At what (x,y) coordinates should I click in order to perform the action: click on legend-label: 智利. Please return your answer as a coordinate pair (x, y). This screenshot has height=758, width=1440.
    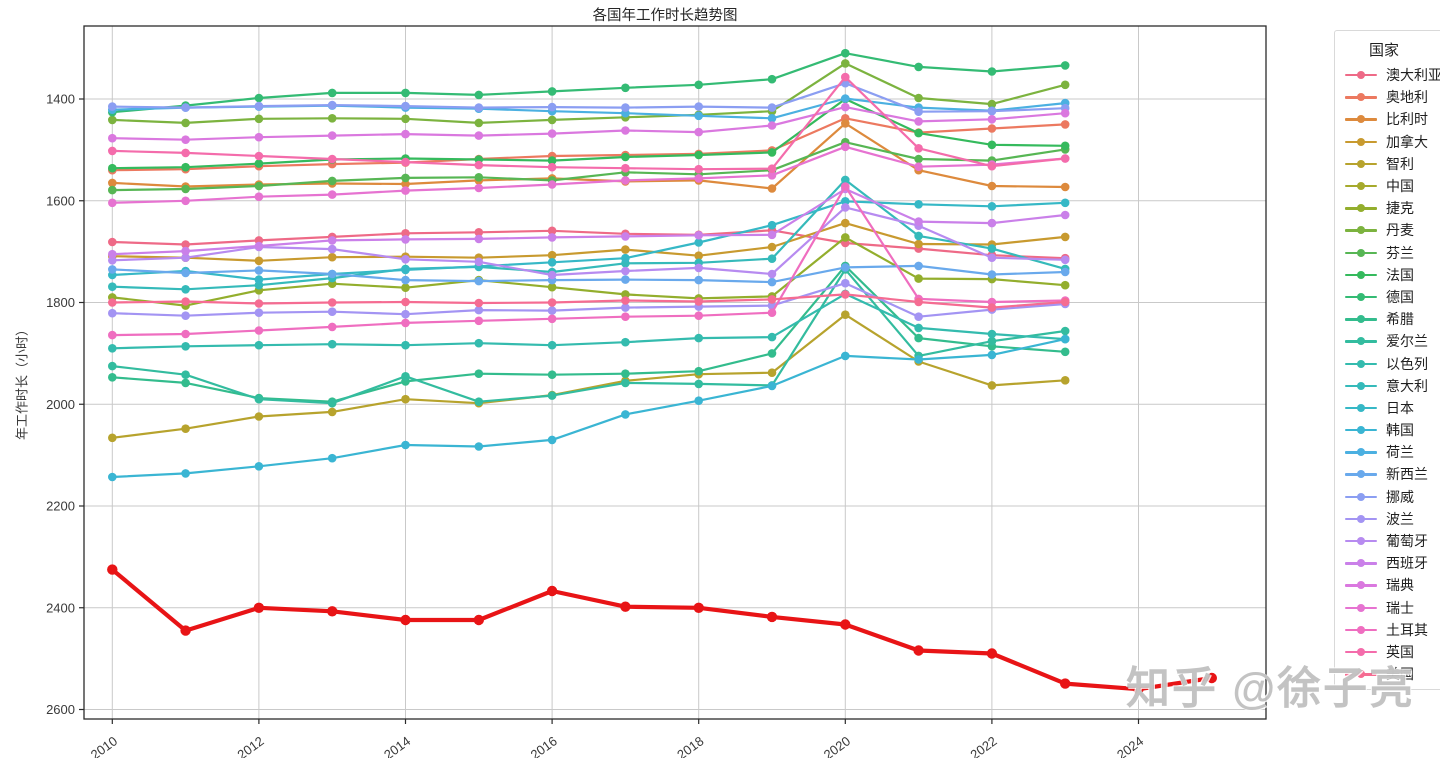
    Looking at the image, I should click on (1400, 163).